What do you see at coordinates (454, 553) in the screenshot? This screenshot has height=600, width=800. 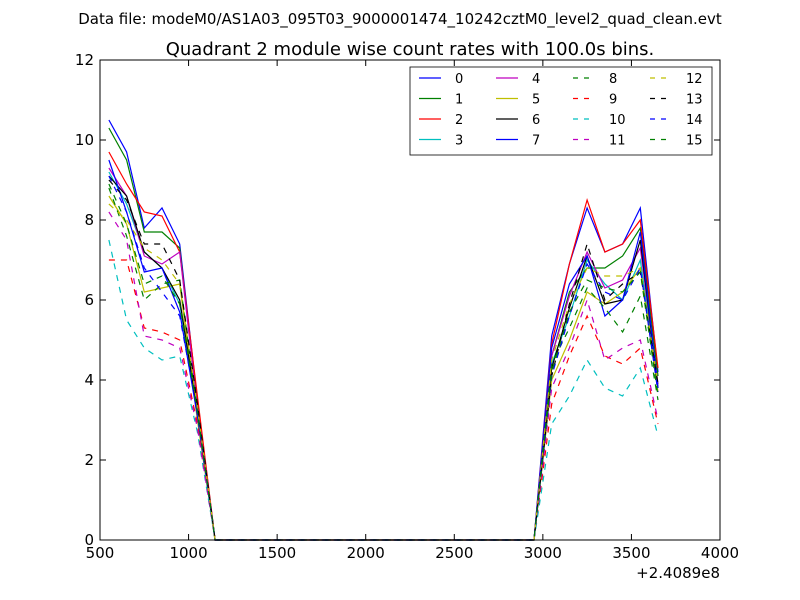 I see `x-tick-label: 2500` at bounding box center [454, 553].